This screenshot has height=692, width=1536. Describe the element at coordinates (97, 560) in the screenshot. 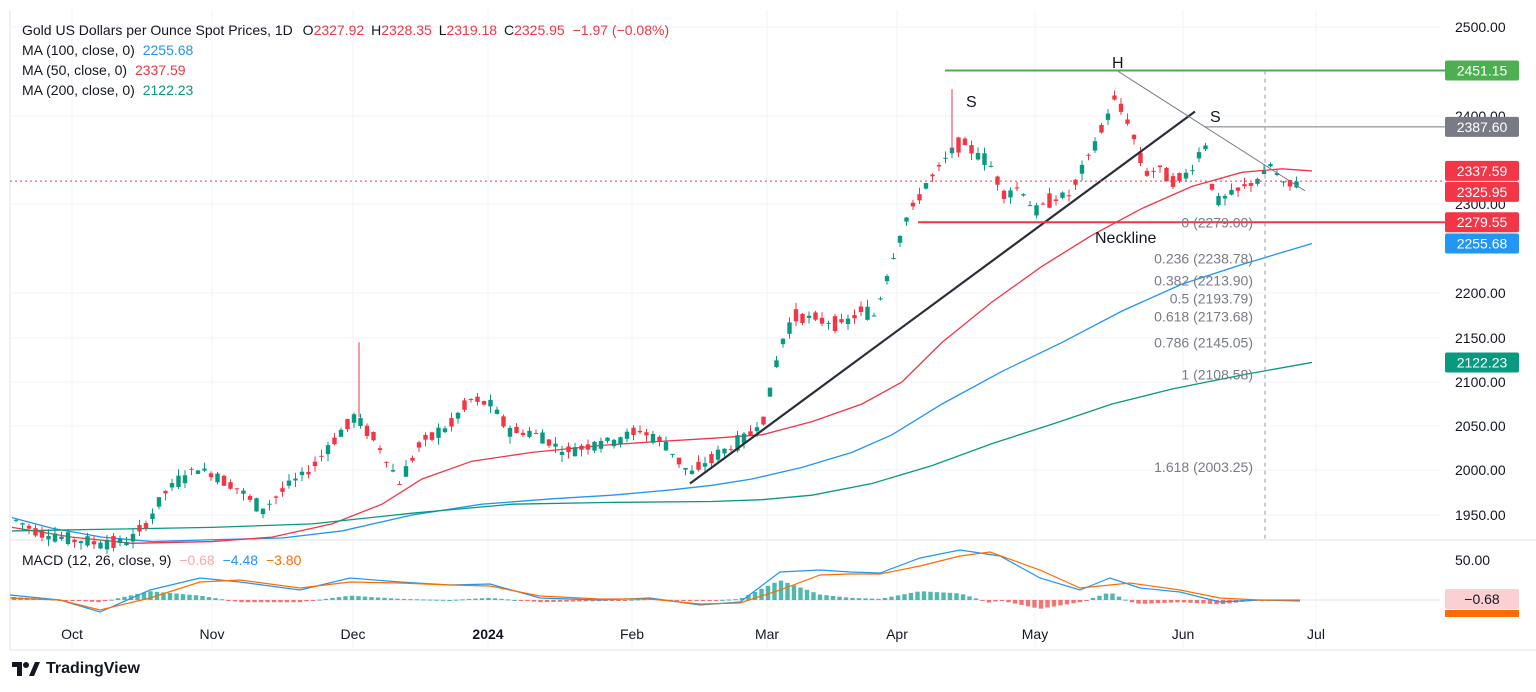

I see `macd-label: MACD (12, 26, close, 9)` at that location.